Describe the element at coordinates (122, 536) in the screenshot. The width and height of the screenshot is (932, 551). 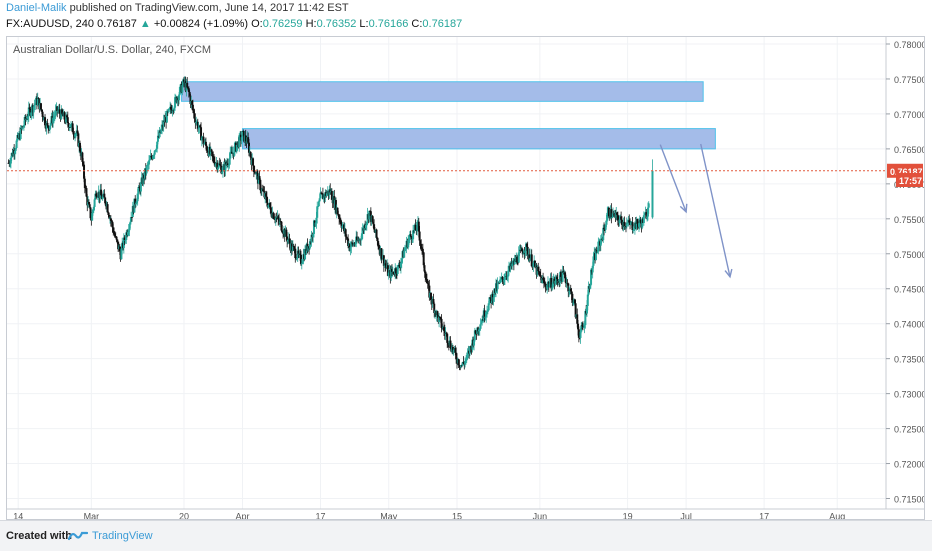
I see `tradingview-brand-link: TradingView` at that location.